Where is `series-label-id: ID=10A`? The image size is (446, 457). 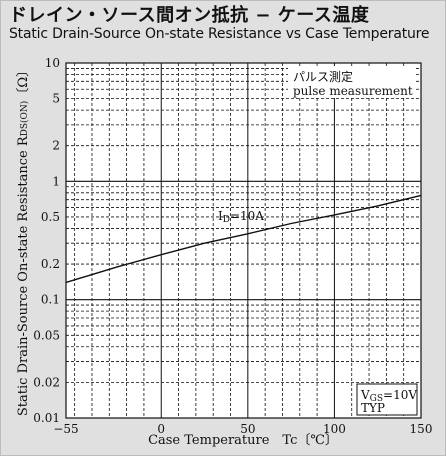
series-label-id: ID=10A is located at coordinates (241, 217).